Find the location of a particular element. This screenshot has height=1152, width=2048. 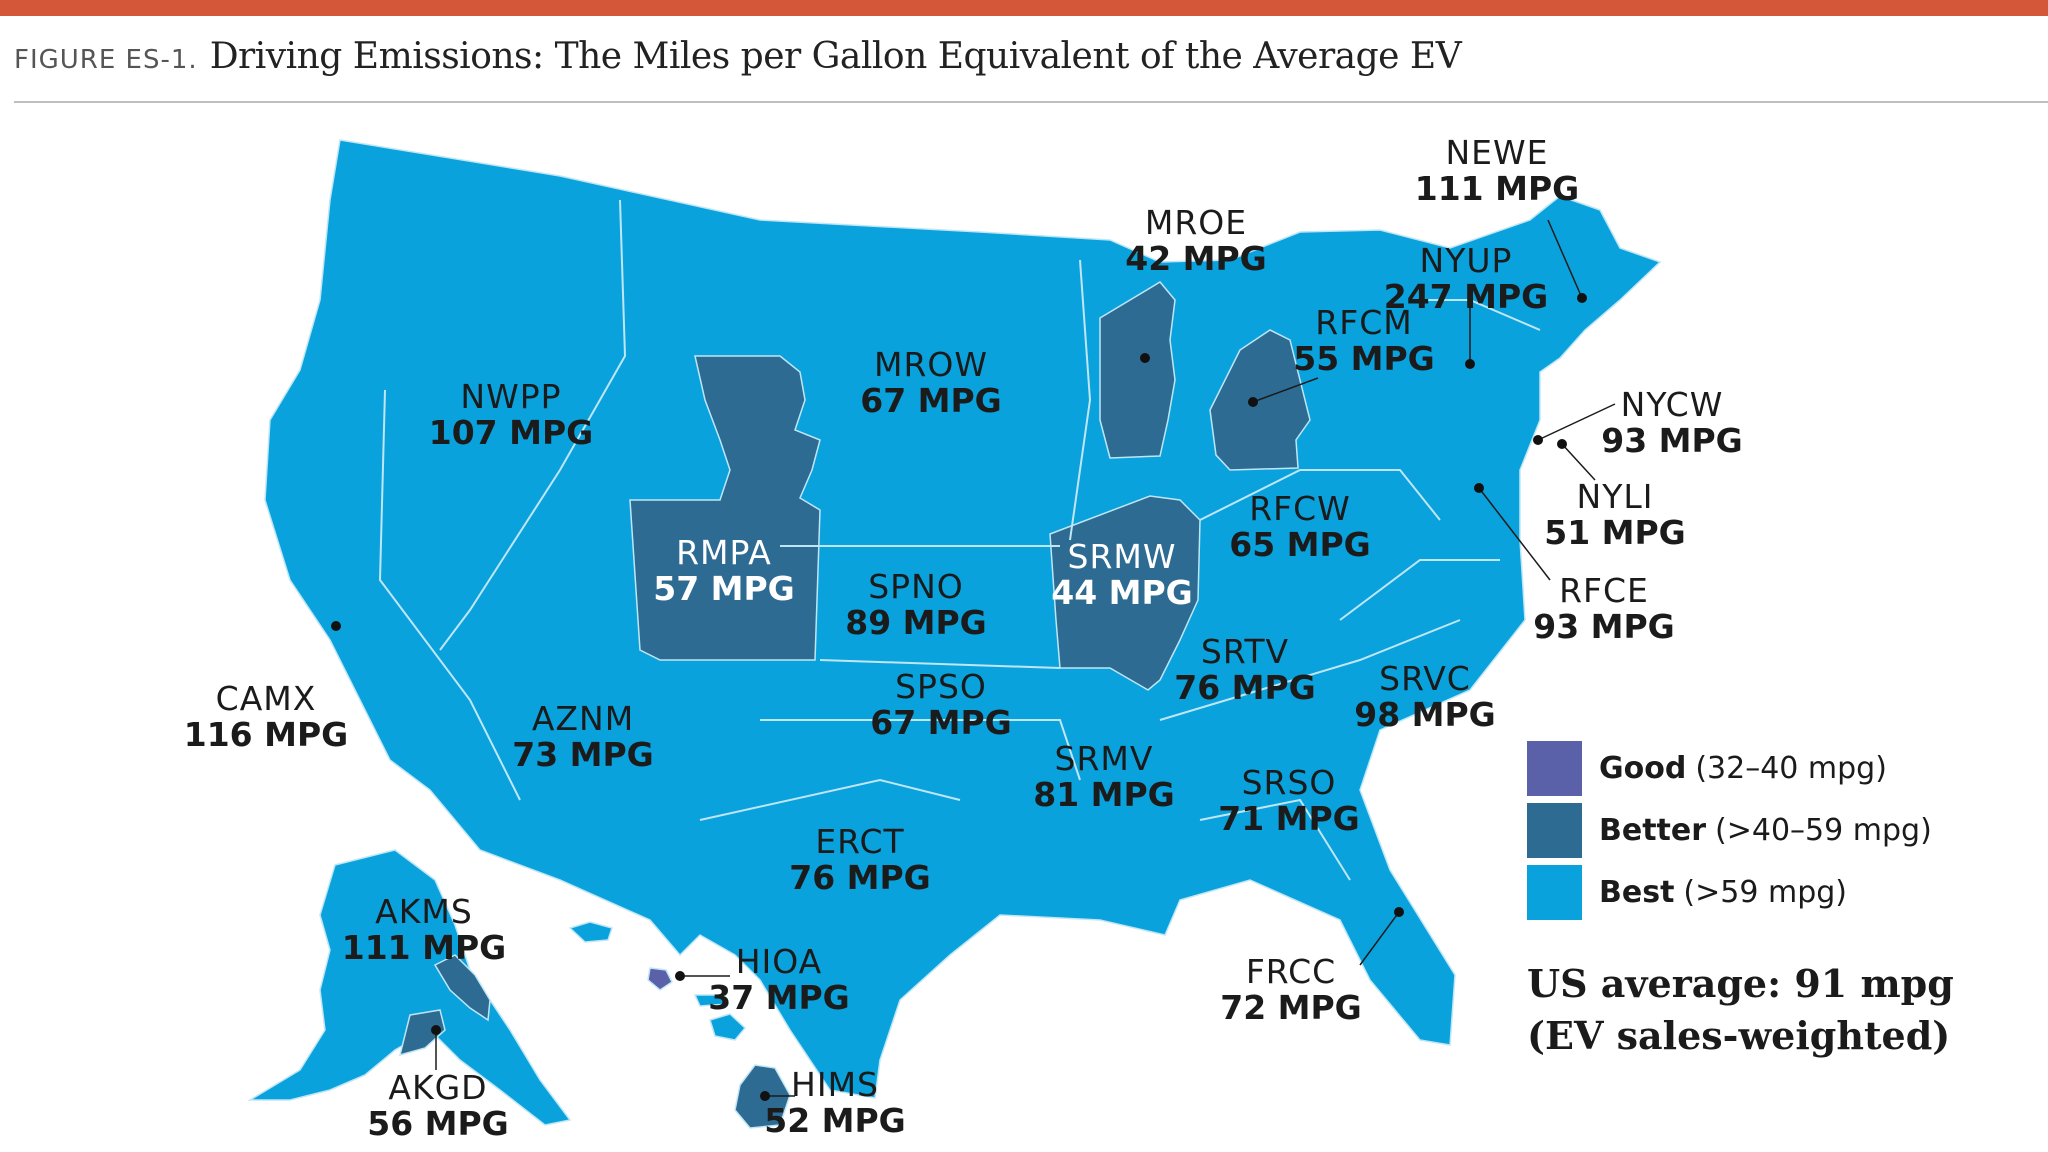

region-code: RMPA is located at coordinates (724, 552).